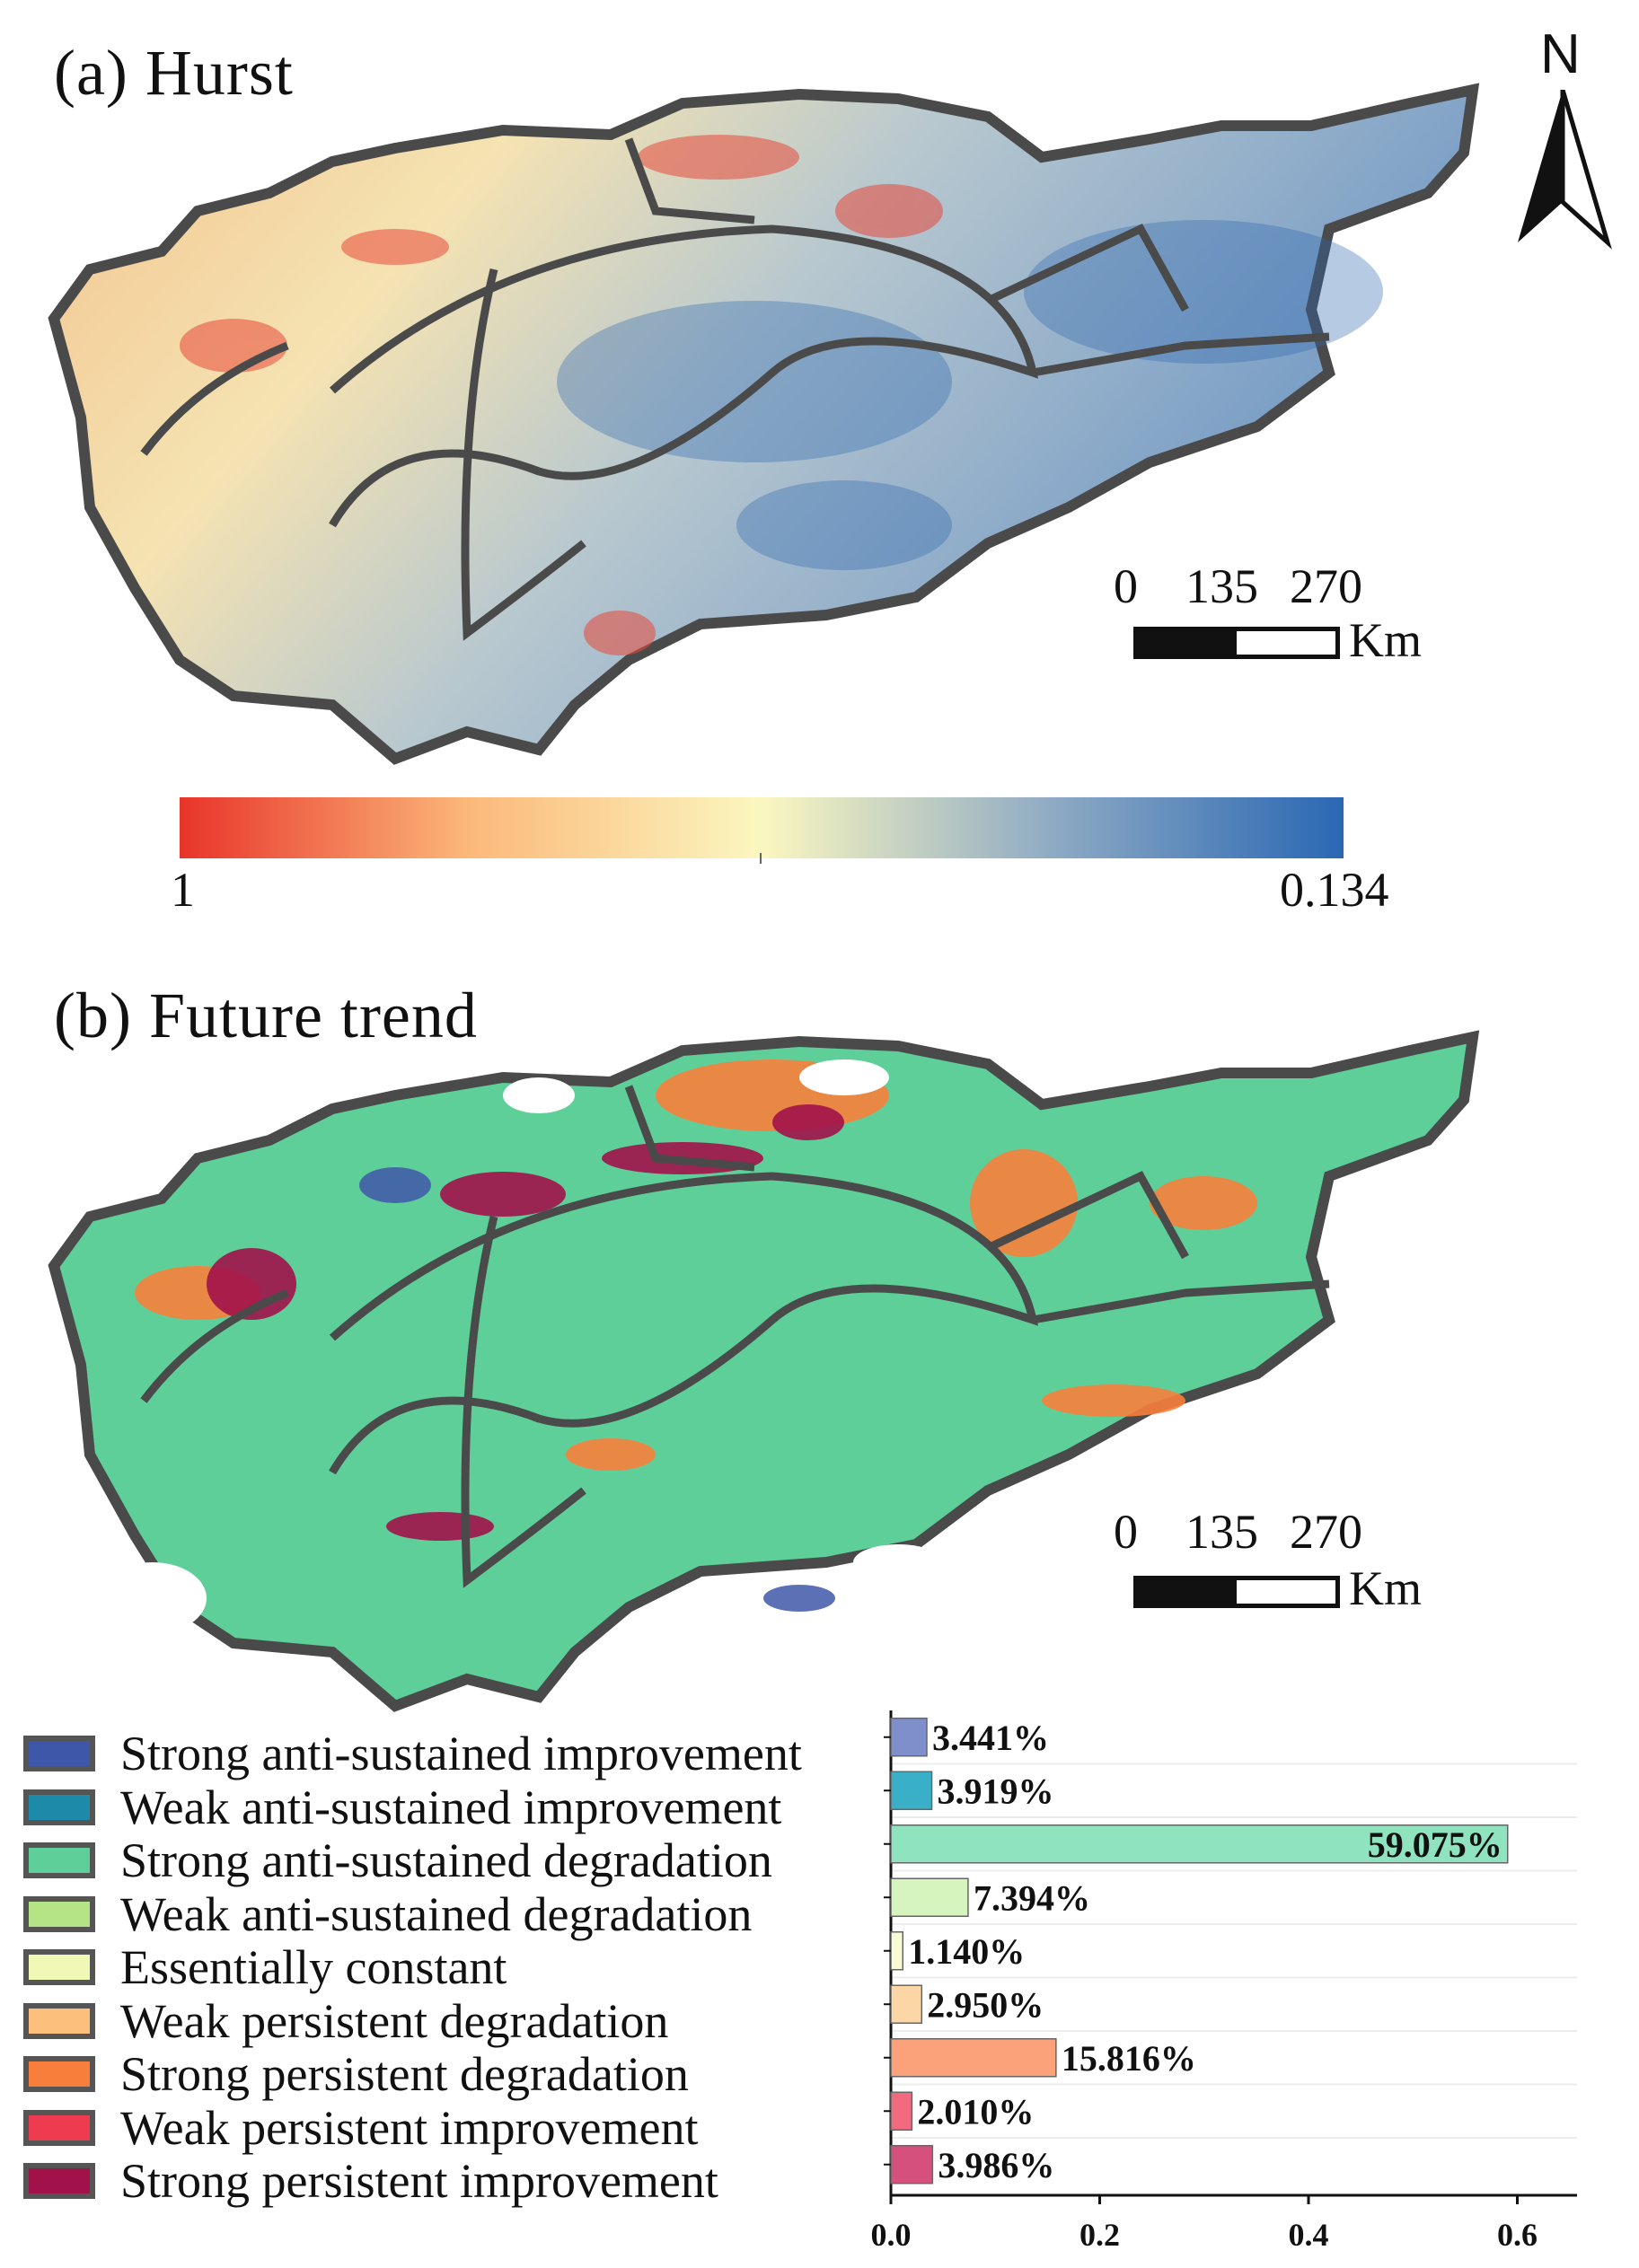 The image size is (1639, 2268). Describe the element at coordinates (1221, 586) in the screenshot. I see `scale-a-tick-1: 135` at that location.